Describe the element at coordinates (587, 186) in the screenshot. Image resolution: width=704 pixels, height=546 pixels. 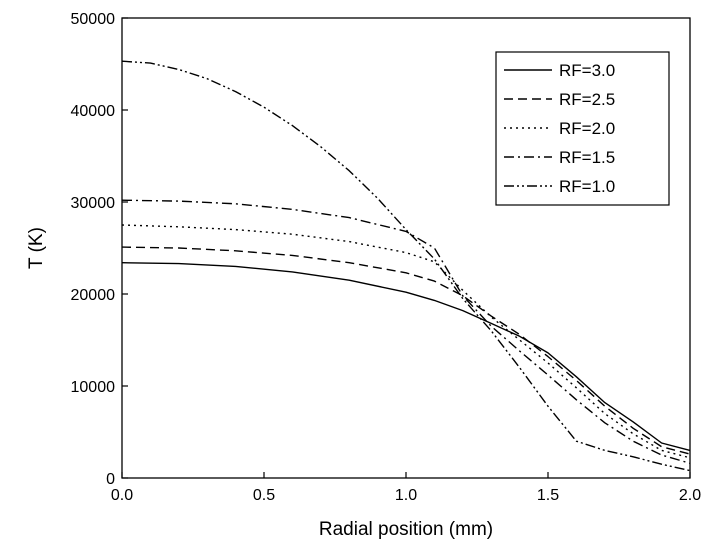
I see `legend-label-4: RF=1.0` at that location.